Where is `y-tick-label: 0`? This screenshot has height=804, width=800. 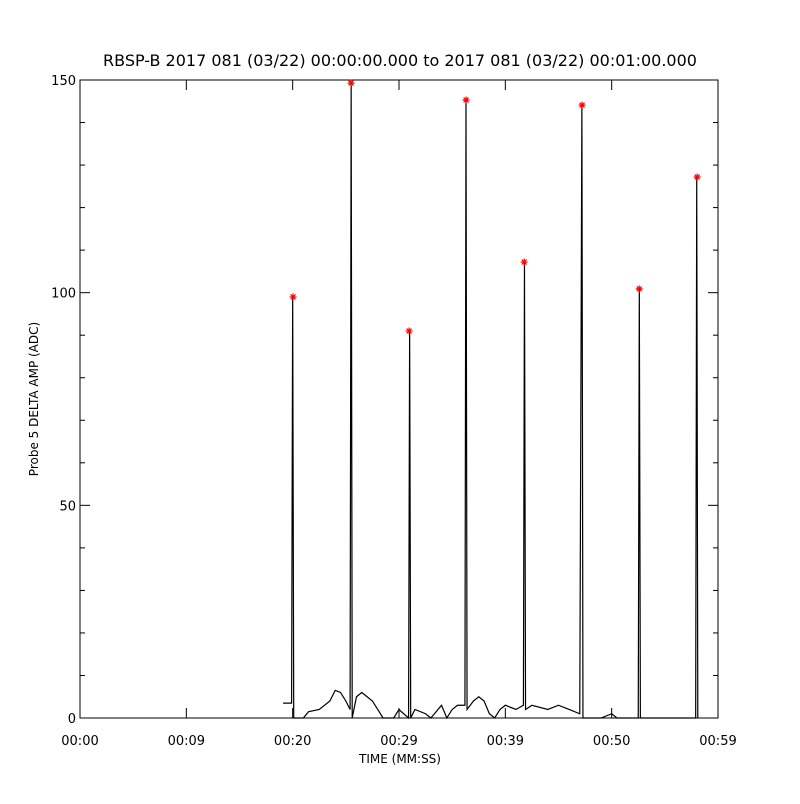
y-tick-label: 0 is located at coordinates (72, 719).